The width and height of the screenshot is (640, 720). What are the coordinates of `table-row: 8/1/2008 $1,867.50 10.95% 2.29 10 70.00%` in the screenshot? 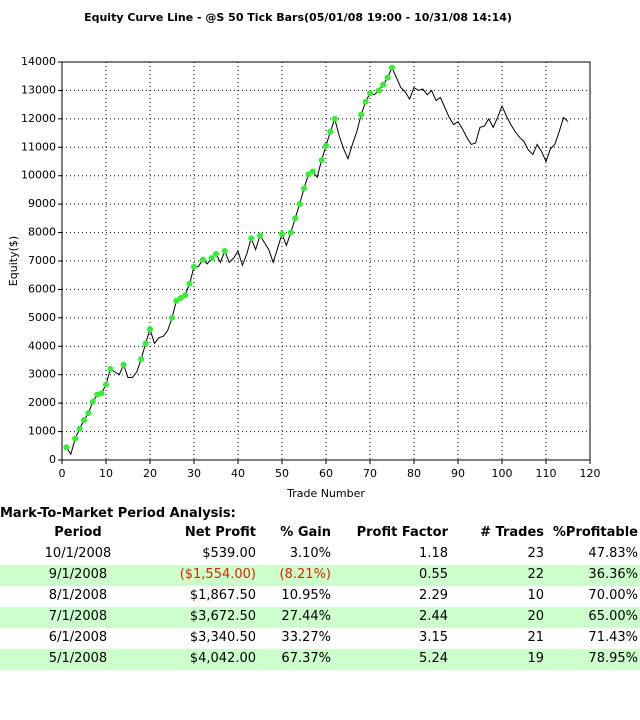 It's located at (320, 596).